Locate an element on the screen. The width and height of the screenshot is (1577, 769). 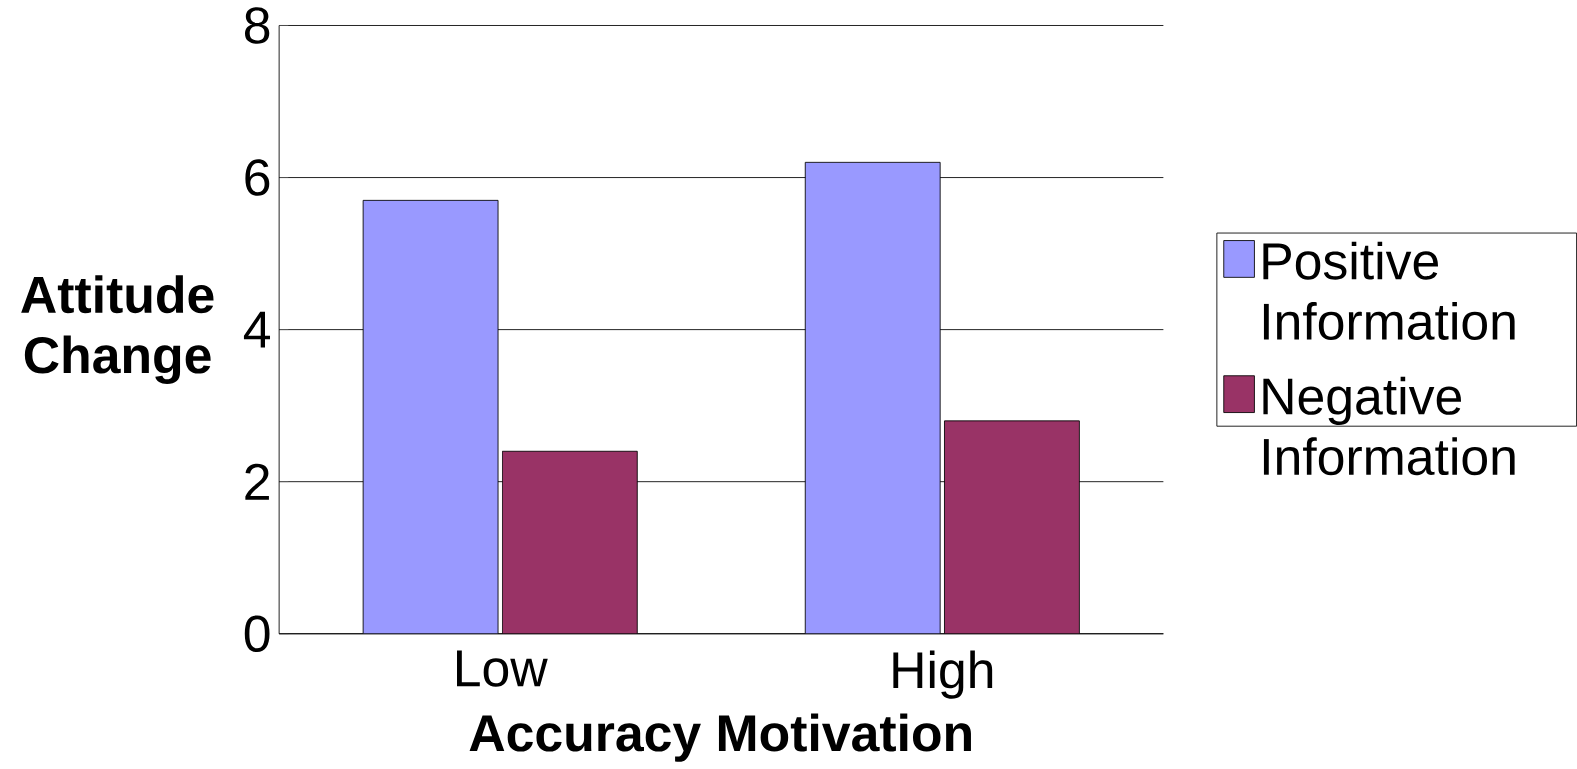
y-tick-label: 8 is located at coordinates (257, 25).